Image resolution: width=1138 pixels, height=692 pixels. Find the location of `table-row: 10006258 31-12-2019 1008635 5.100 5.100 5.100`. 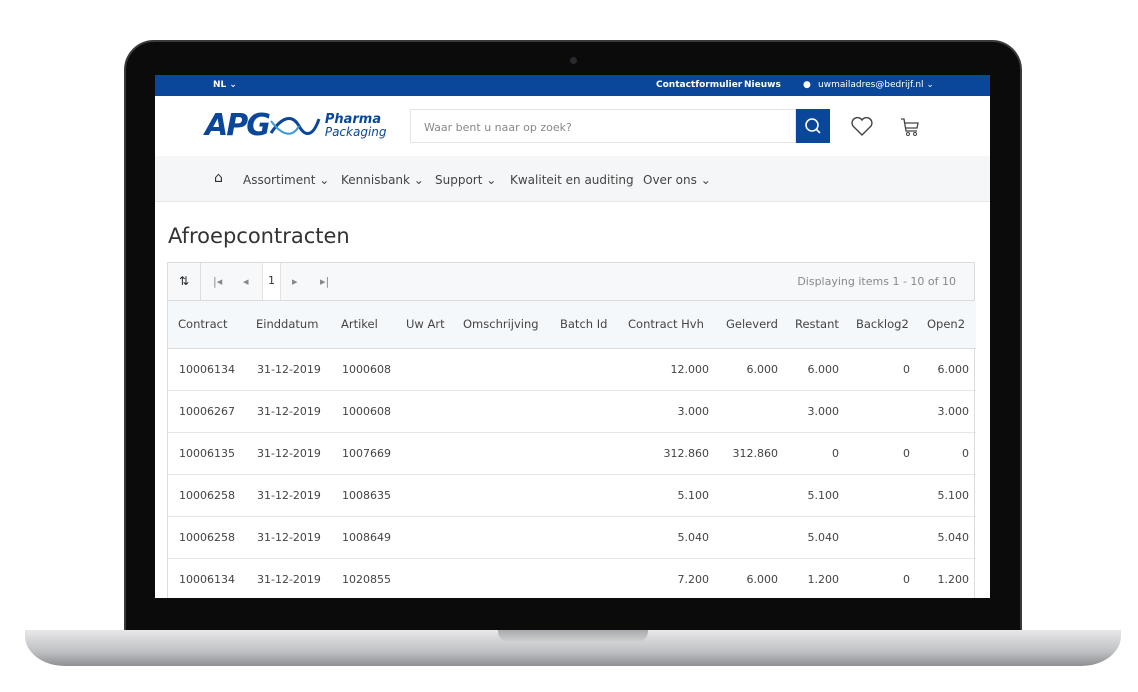

table-row: 10006258 31-12-2019 1008635 5.100 5.100 5.100 is located at coordinates (572, 495).